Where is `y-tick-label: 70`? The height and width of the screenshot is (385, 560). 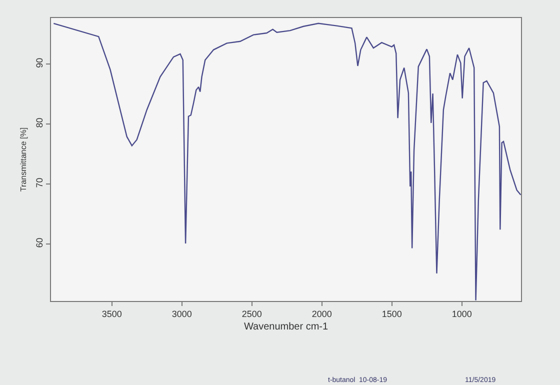
y-tick-label: 70 is located at coordinates (39, 183).